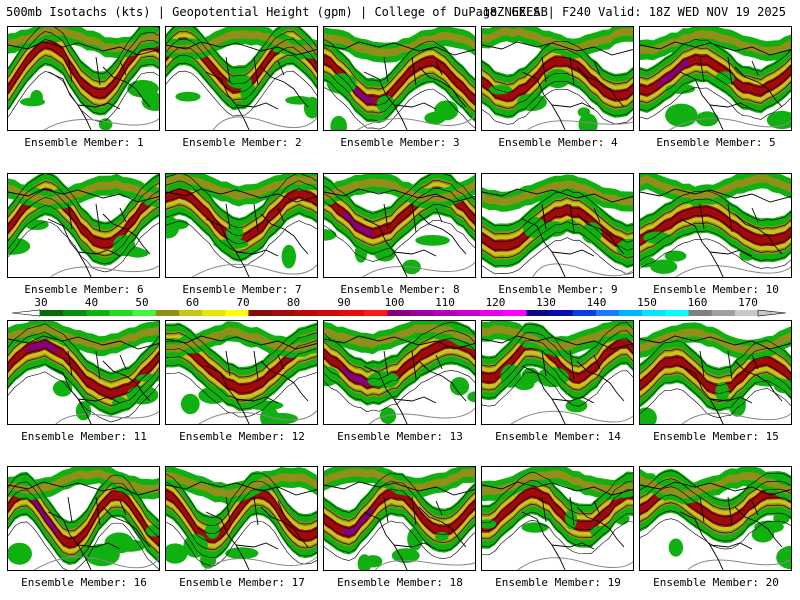 The height and width of the screenshot is (600, 800). I want to click on colorbar-tick-label: 40, so click(91, 302).